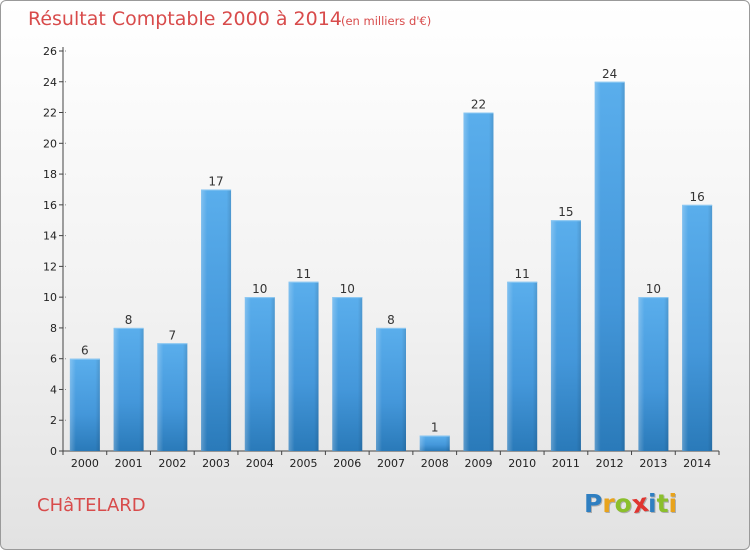 This screenshot has width=750, height=550. I want to click on data-label: 16, so click(696, 197).